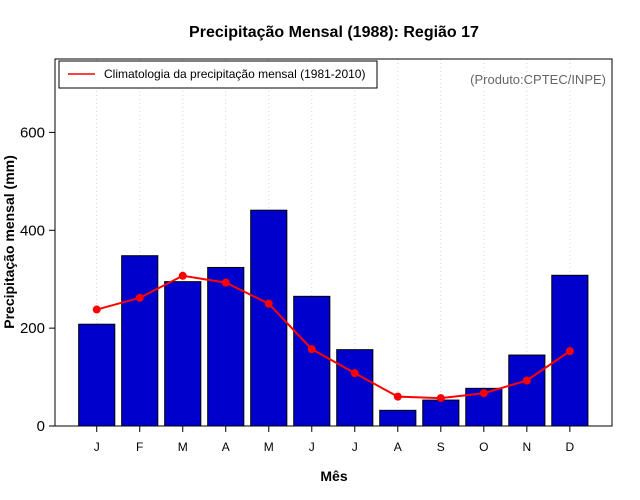  What do you see at coordinates (32, 328) in the screenshot?
I see `y-tick-label: 200` at bounding box center [32, 328].